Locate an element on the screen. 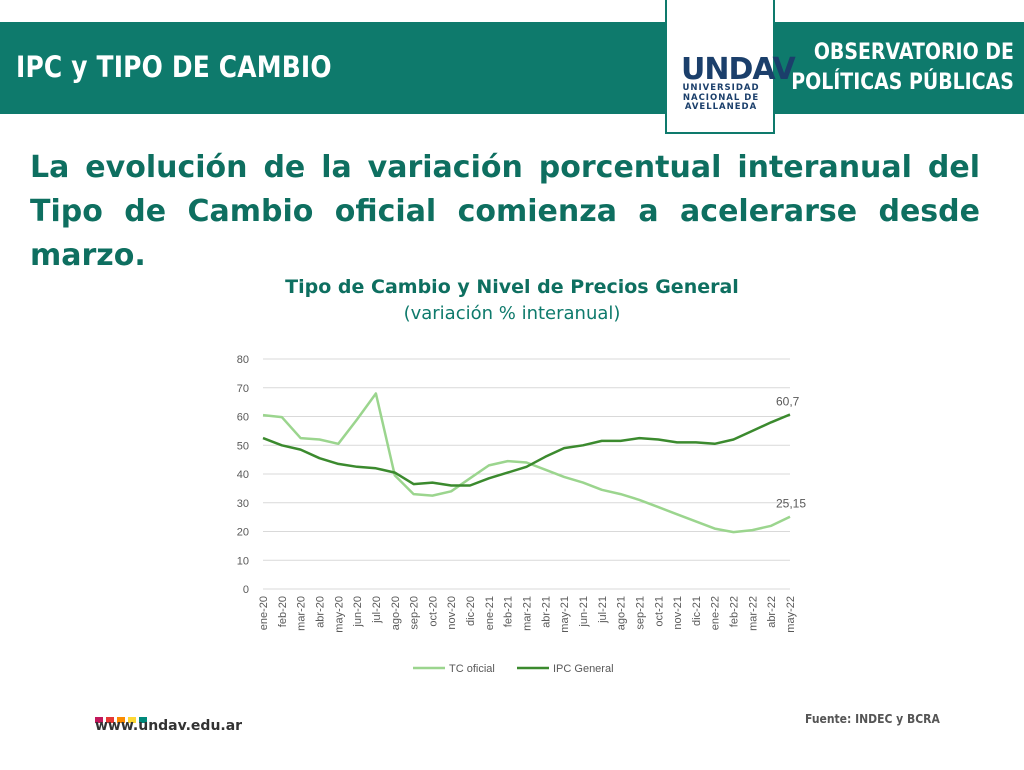 The height and width of the screenshot is (770, 1024). brand-dots is located at coordinates (122, 719).